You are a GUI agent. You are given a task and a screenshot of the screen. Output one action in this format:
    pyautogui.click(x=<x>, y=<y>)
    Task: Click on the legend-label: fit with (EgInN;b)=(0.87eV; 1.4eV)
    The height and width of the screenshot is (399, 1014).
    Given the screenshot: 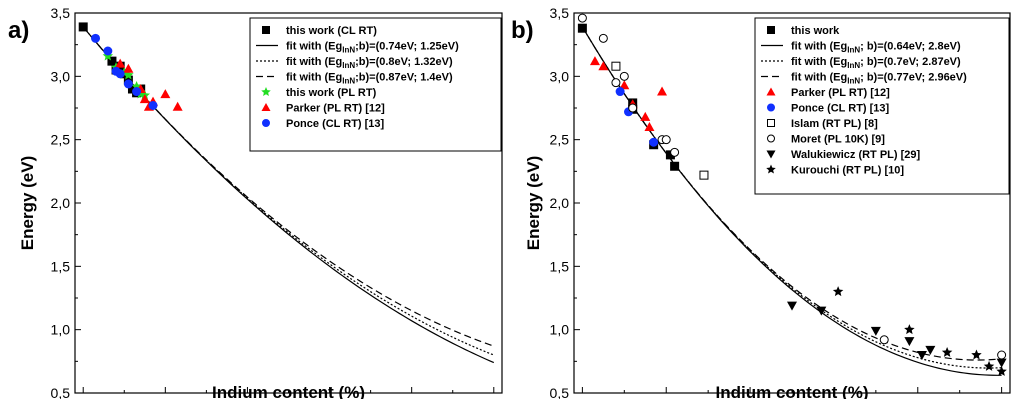 What is the action you would take?
    pyautogui.click(x=369, y=79)
    